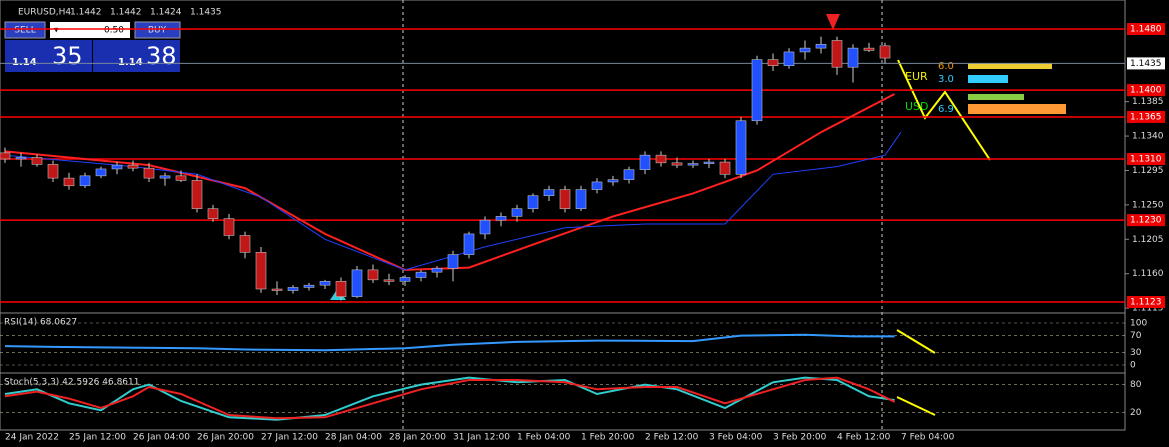 The width and height of the screenshot is (1169, 447). I want to click on price-tick-label: 1.1340, so click(1148, 137).